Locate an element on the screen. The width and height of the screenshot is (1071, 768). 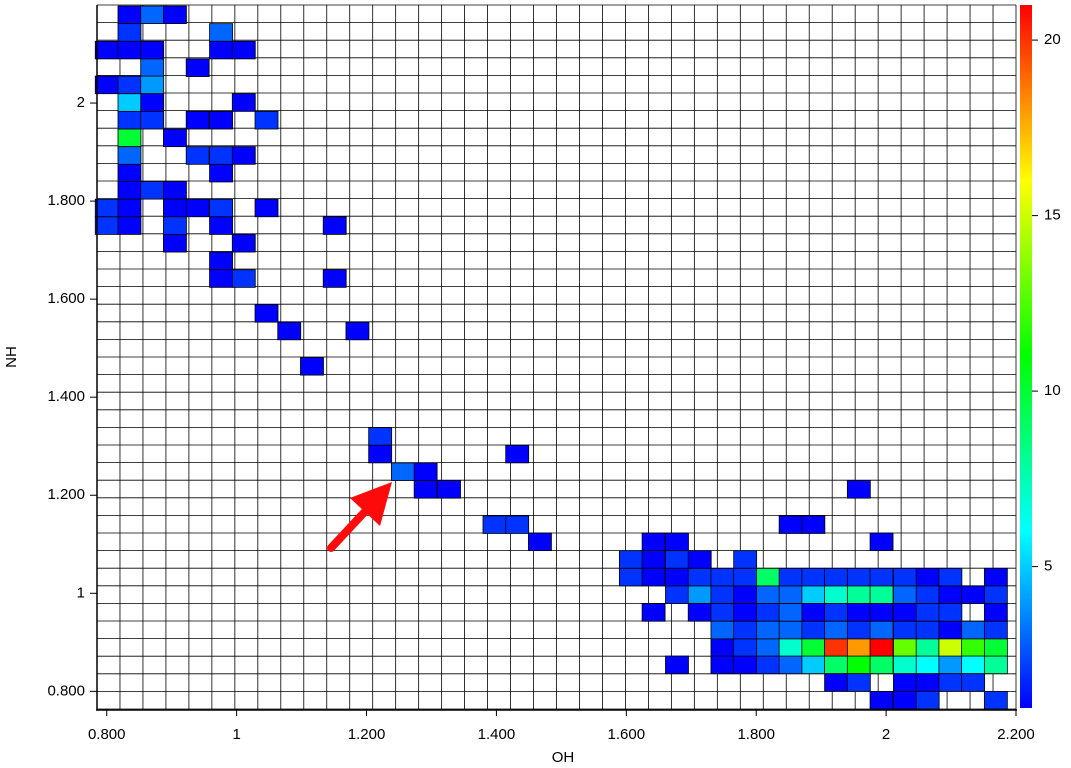
x-tick-label: 1.800 is located at coordinates (756, 734).